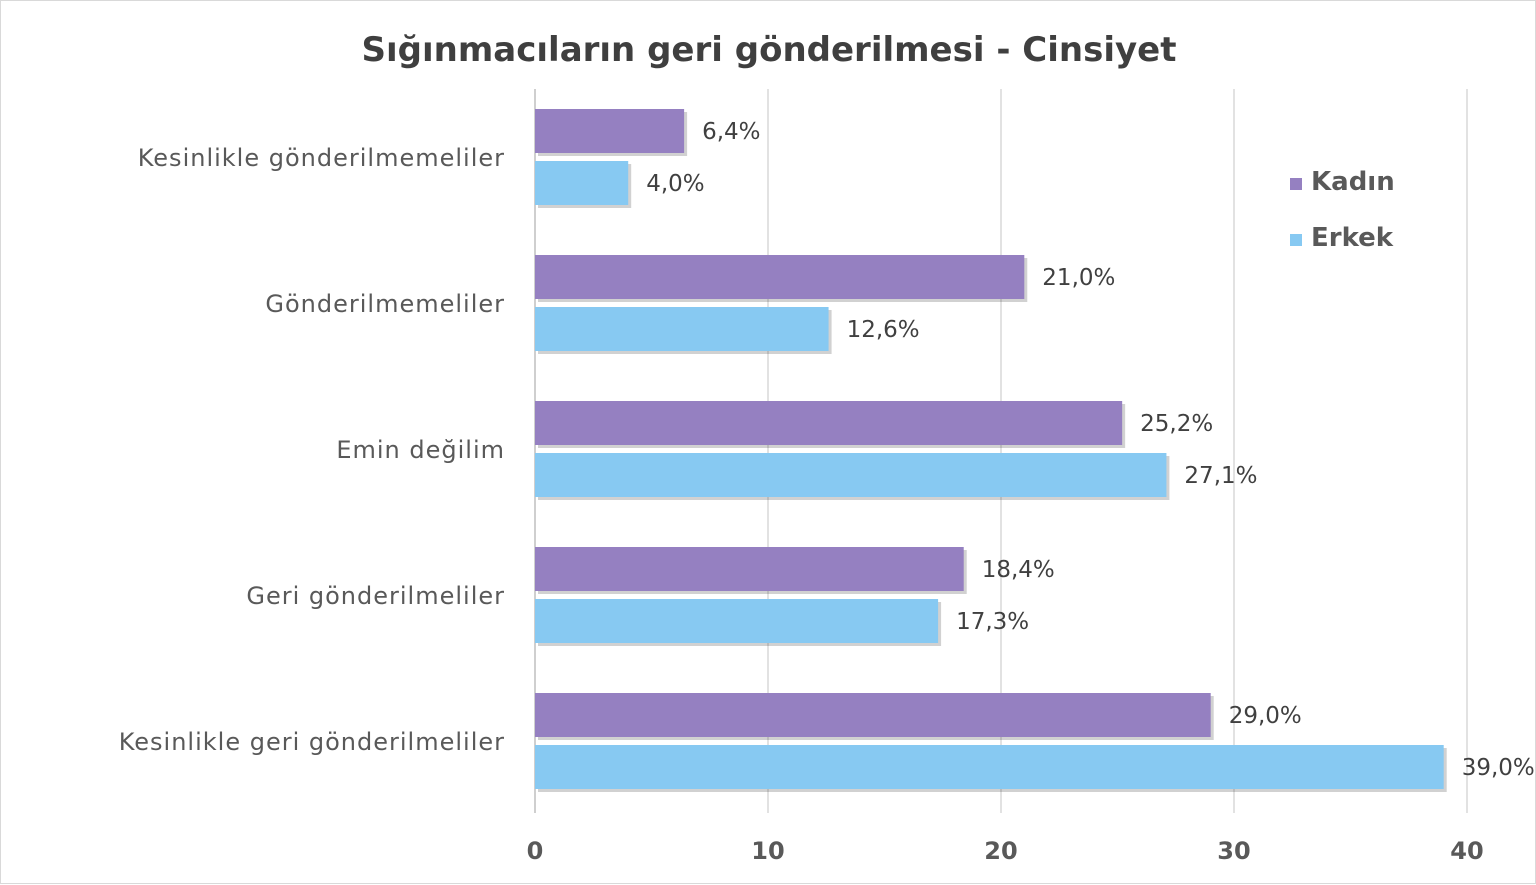 Image resolution: width=1536 pixels, height=885 pixels. Describe the element at coordinates (1353, 182) in the screenshot. I see `legend-label: Kadın` at that location.